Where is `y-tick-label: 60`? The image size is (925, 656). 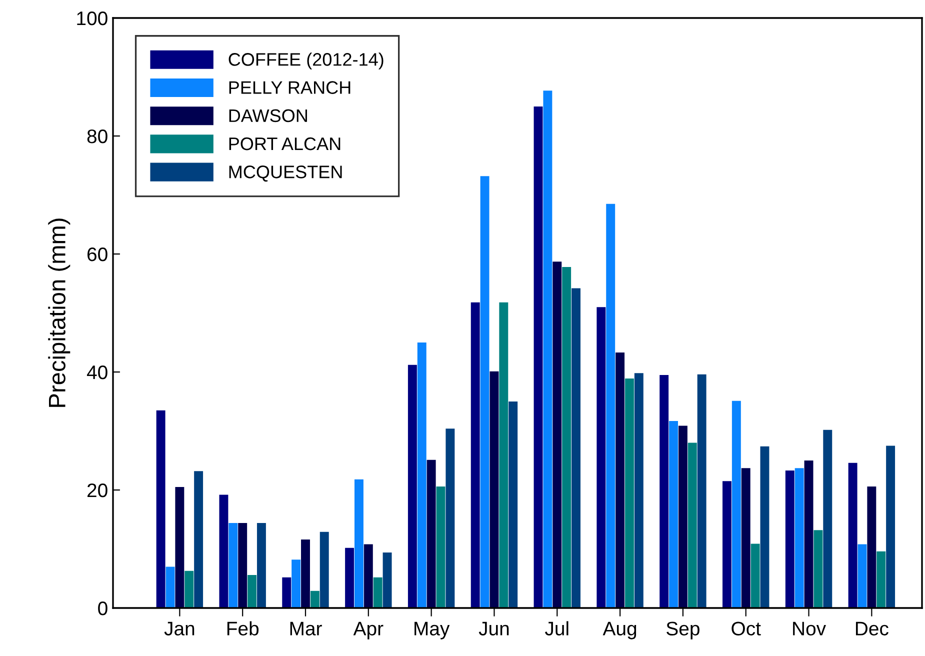 y-tick-label: 60 is located at coordinates (98, 254).